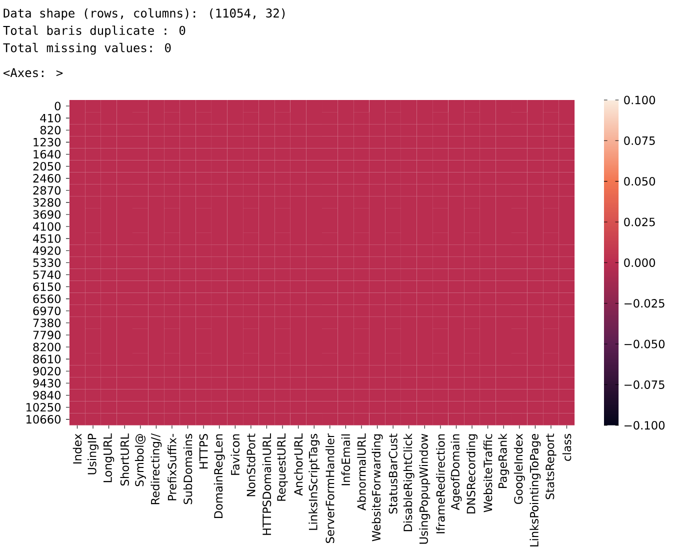  I want to click on color-bar-label: 0.075, so click(639, 140).